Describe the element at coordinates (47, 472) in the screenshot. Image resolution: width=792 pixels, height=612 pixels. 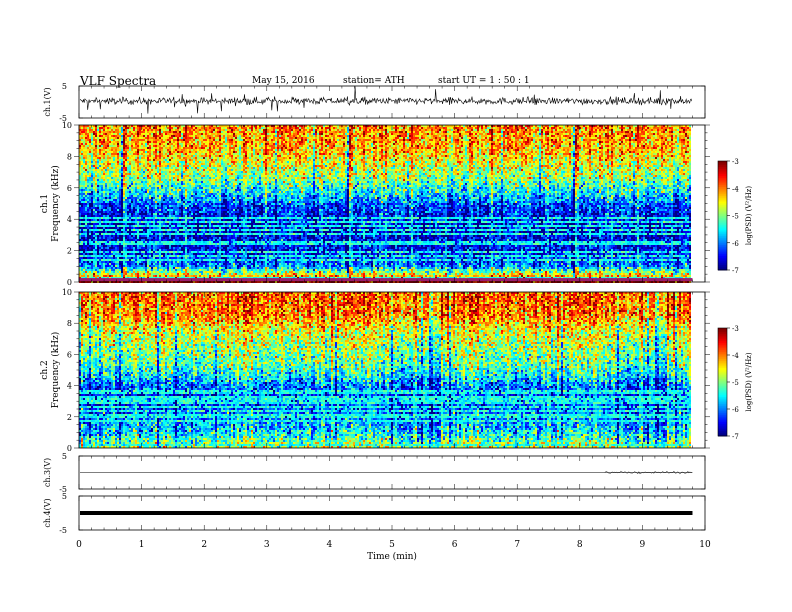
I see `y-axis-label: ch.3(V)` at that location.